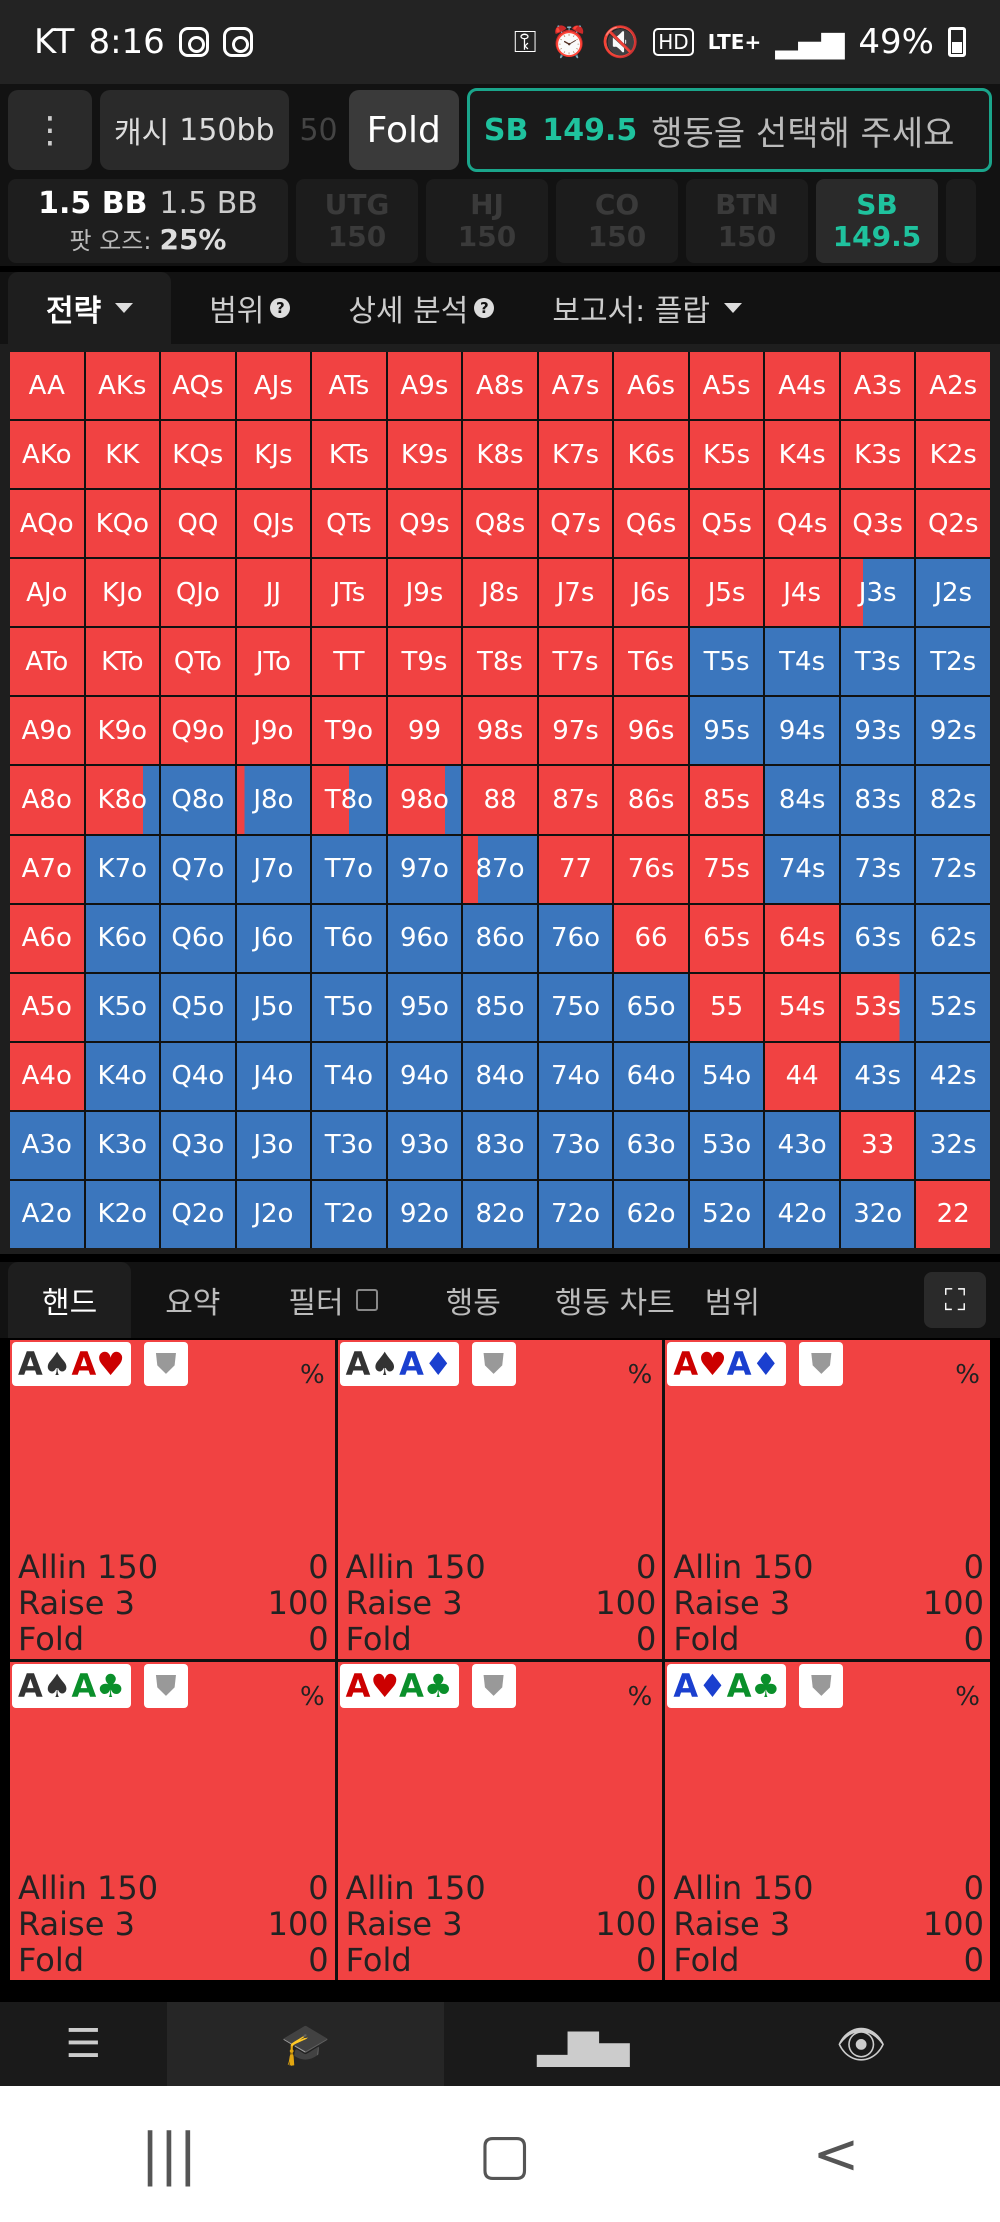  I want to click on grid-cell: 64o, so click(651, 1076).